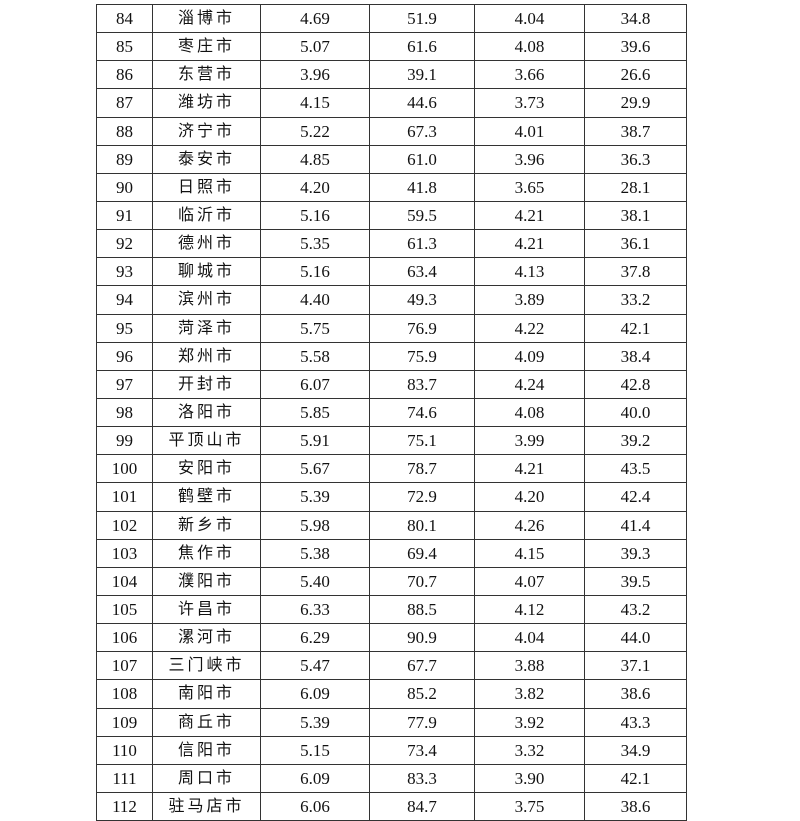  I want to click on city-name: 滨州市, so click(206, 300).